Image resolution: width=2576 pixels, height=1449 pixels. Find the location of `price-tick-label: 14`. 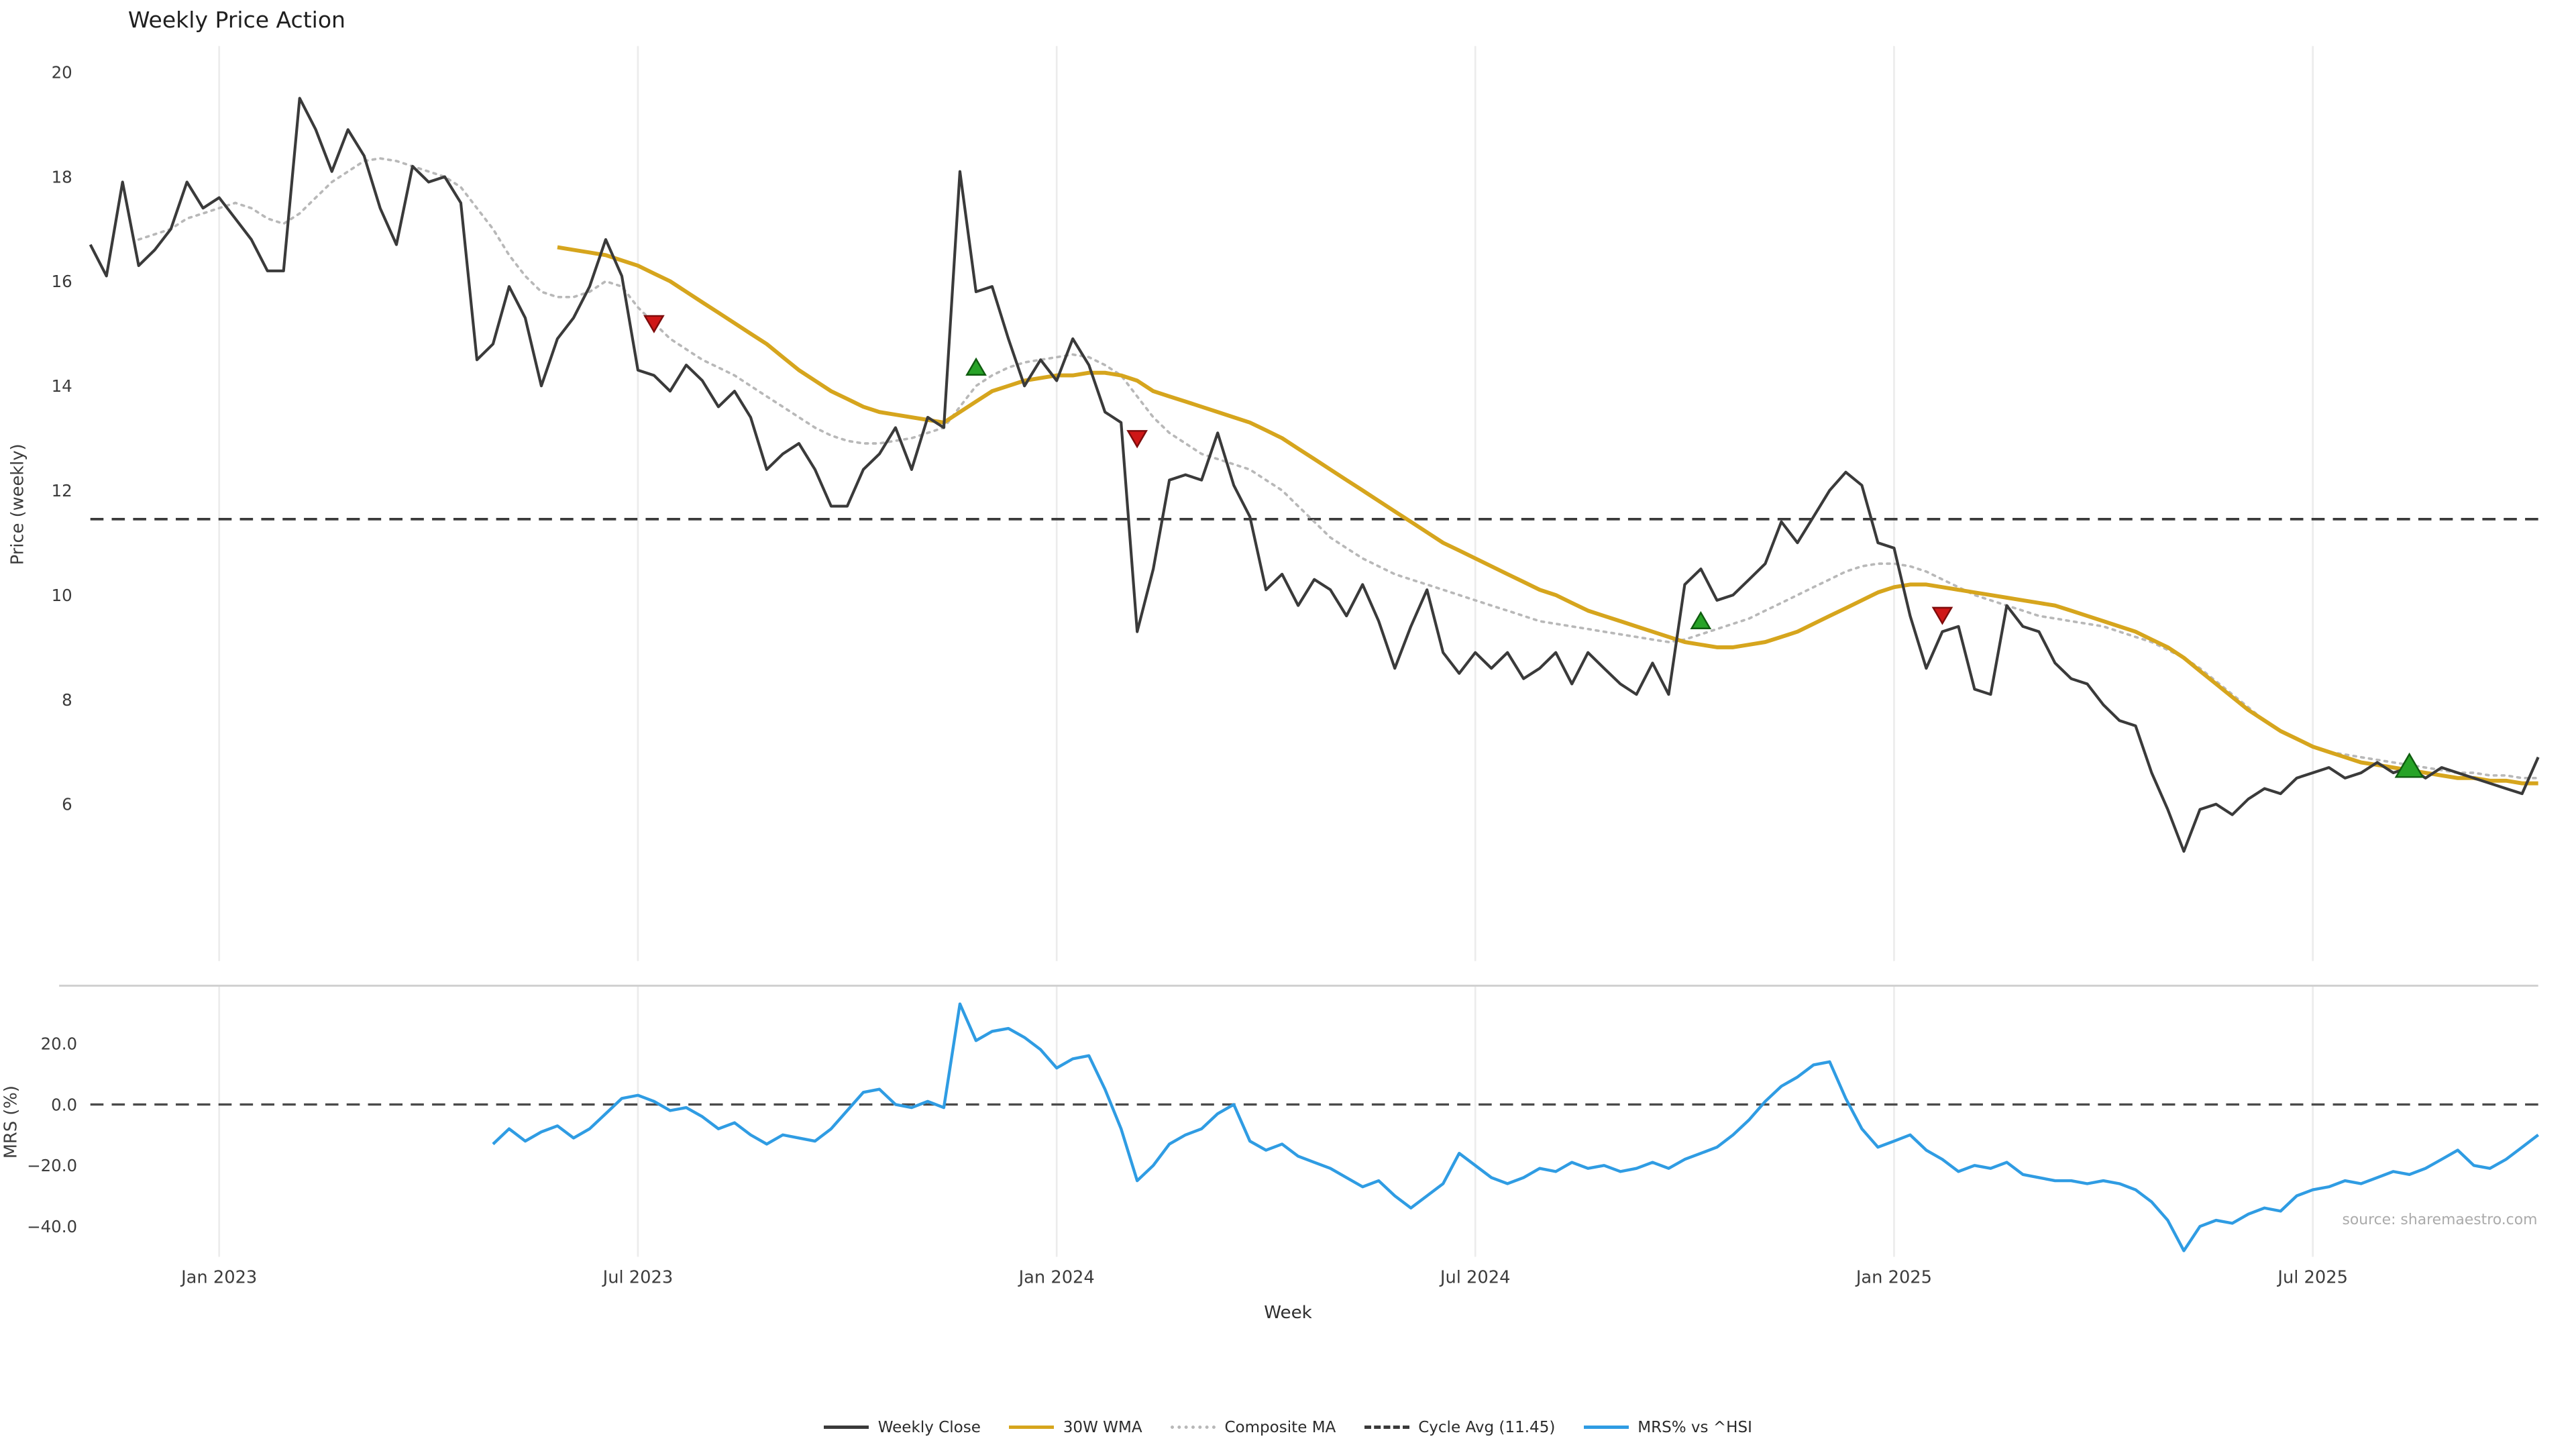

price-tick-label: 14 is located at coordinates (62, 386).